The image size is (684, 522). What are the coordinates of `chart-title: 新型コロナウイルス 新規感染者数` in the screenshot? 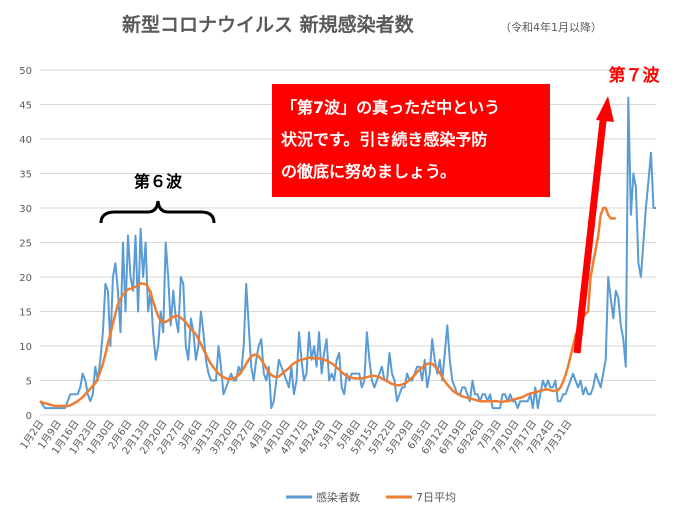 It's located at (268, 24).